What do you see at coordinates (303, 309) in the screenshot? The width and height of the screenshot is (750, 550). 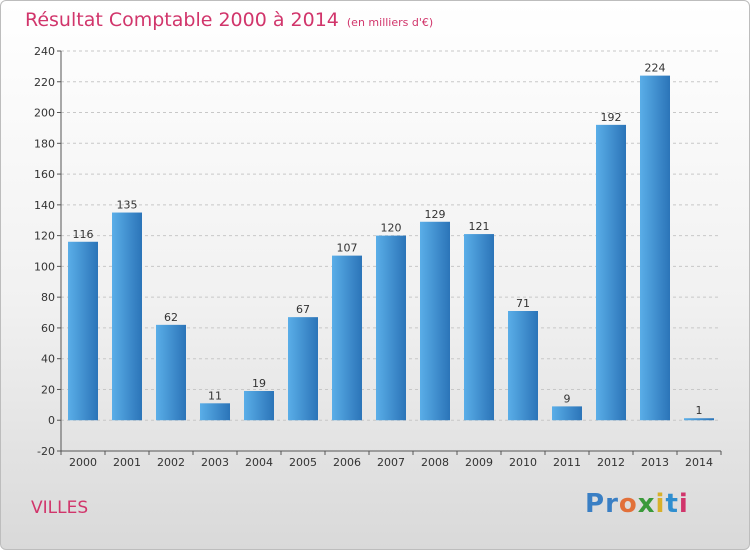 I see `data-label: 67` at bounding box center [303, 309].